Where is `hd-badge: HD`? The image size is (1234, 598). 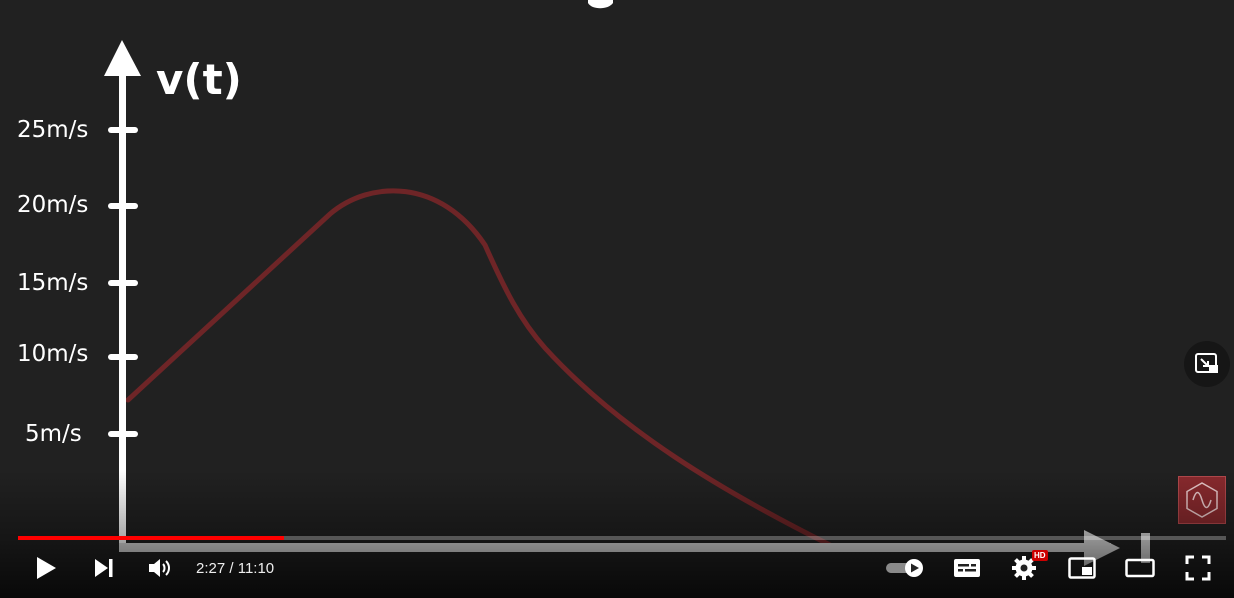
hd-badge: HD is located at coordinates (1040, 555).